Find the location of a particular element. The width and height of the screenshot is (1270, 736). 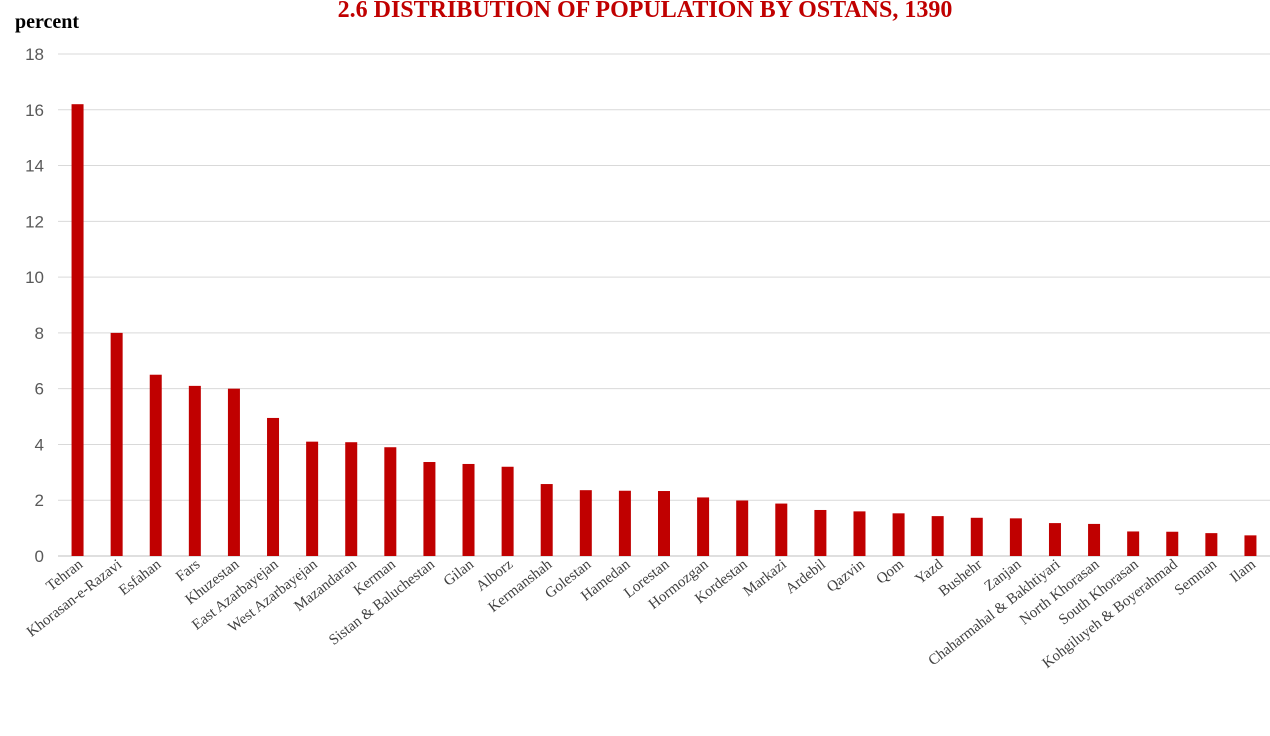

y-tick-label: 4 is located at coordinates (39, 444).